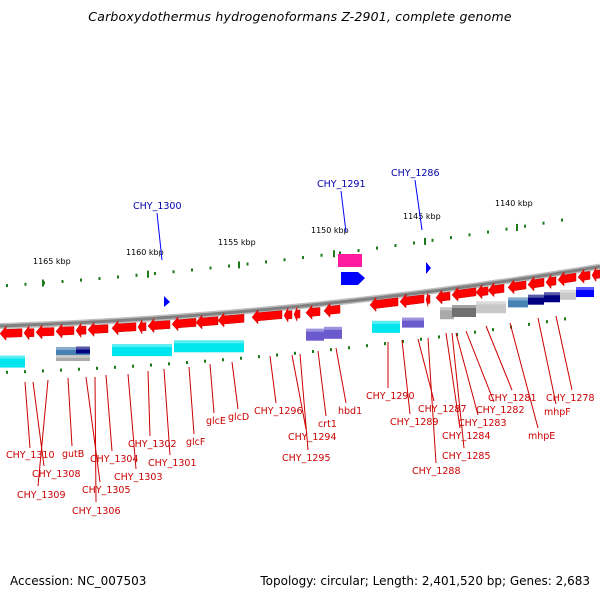 This screenshot has height=600, width=600. What do you see at coordinates (216, 421) in the screenshot?
I see `gene-label: glcE` at bounding box center [216, 421].